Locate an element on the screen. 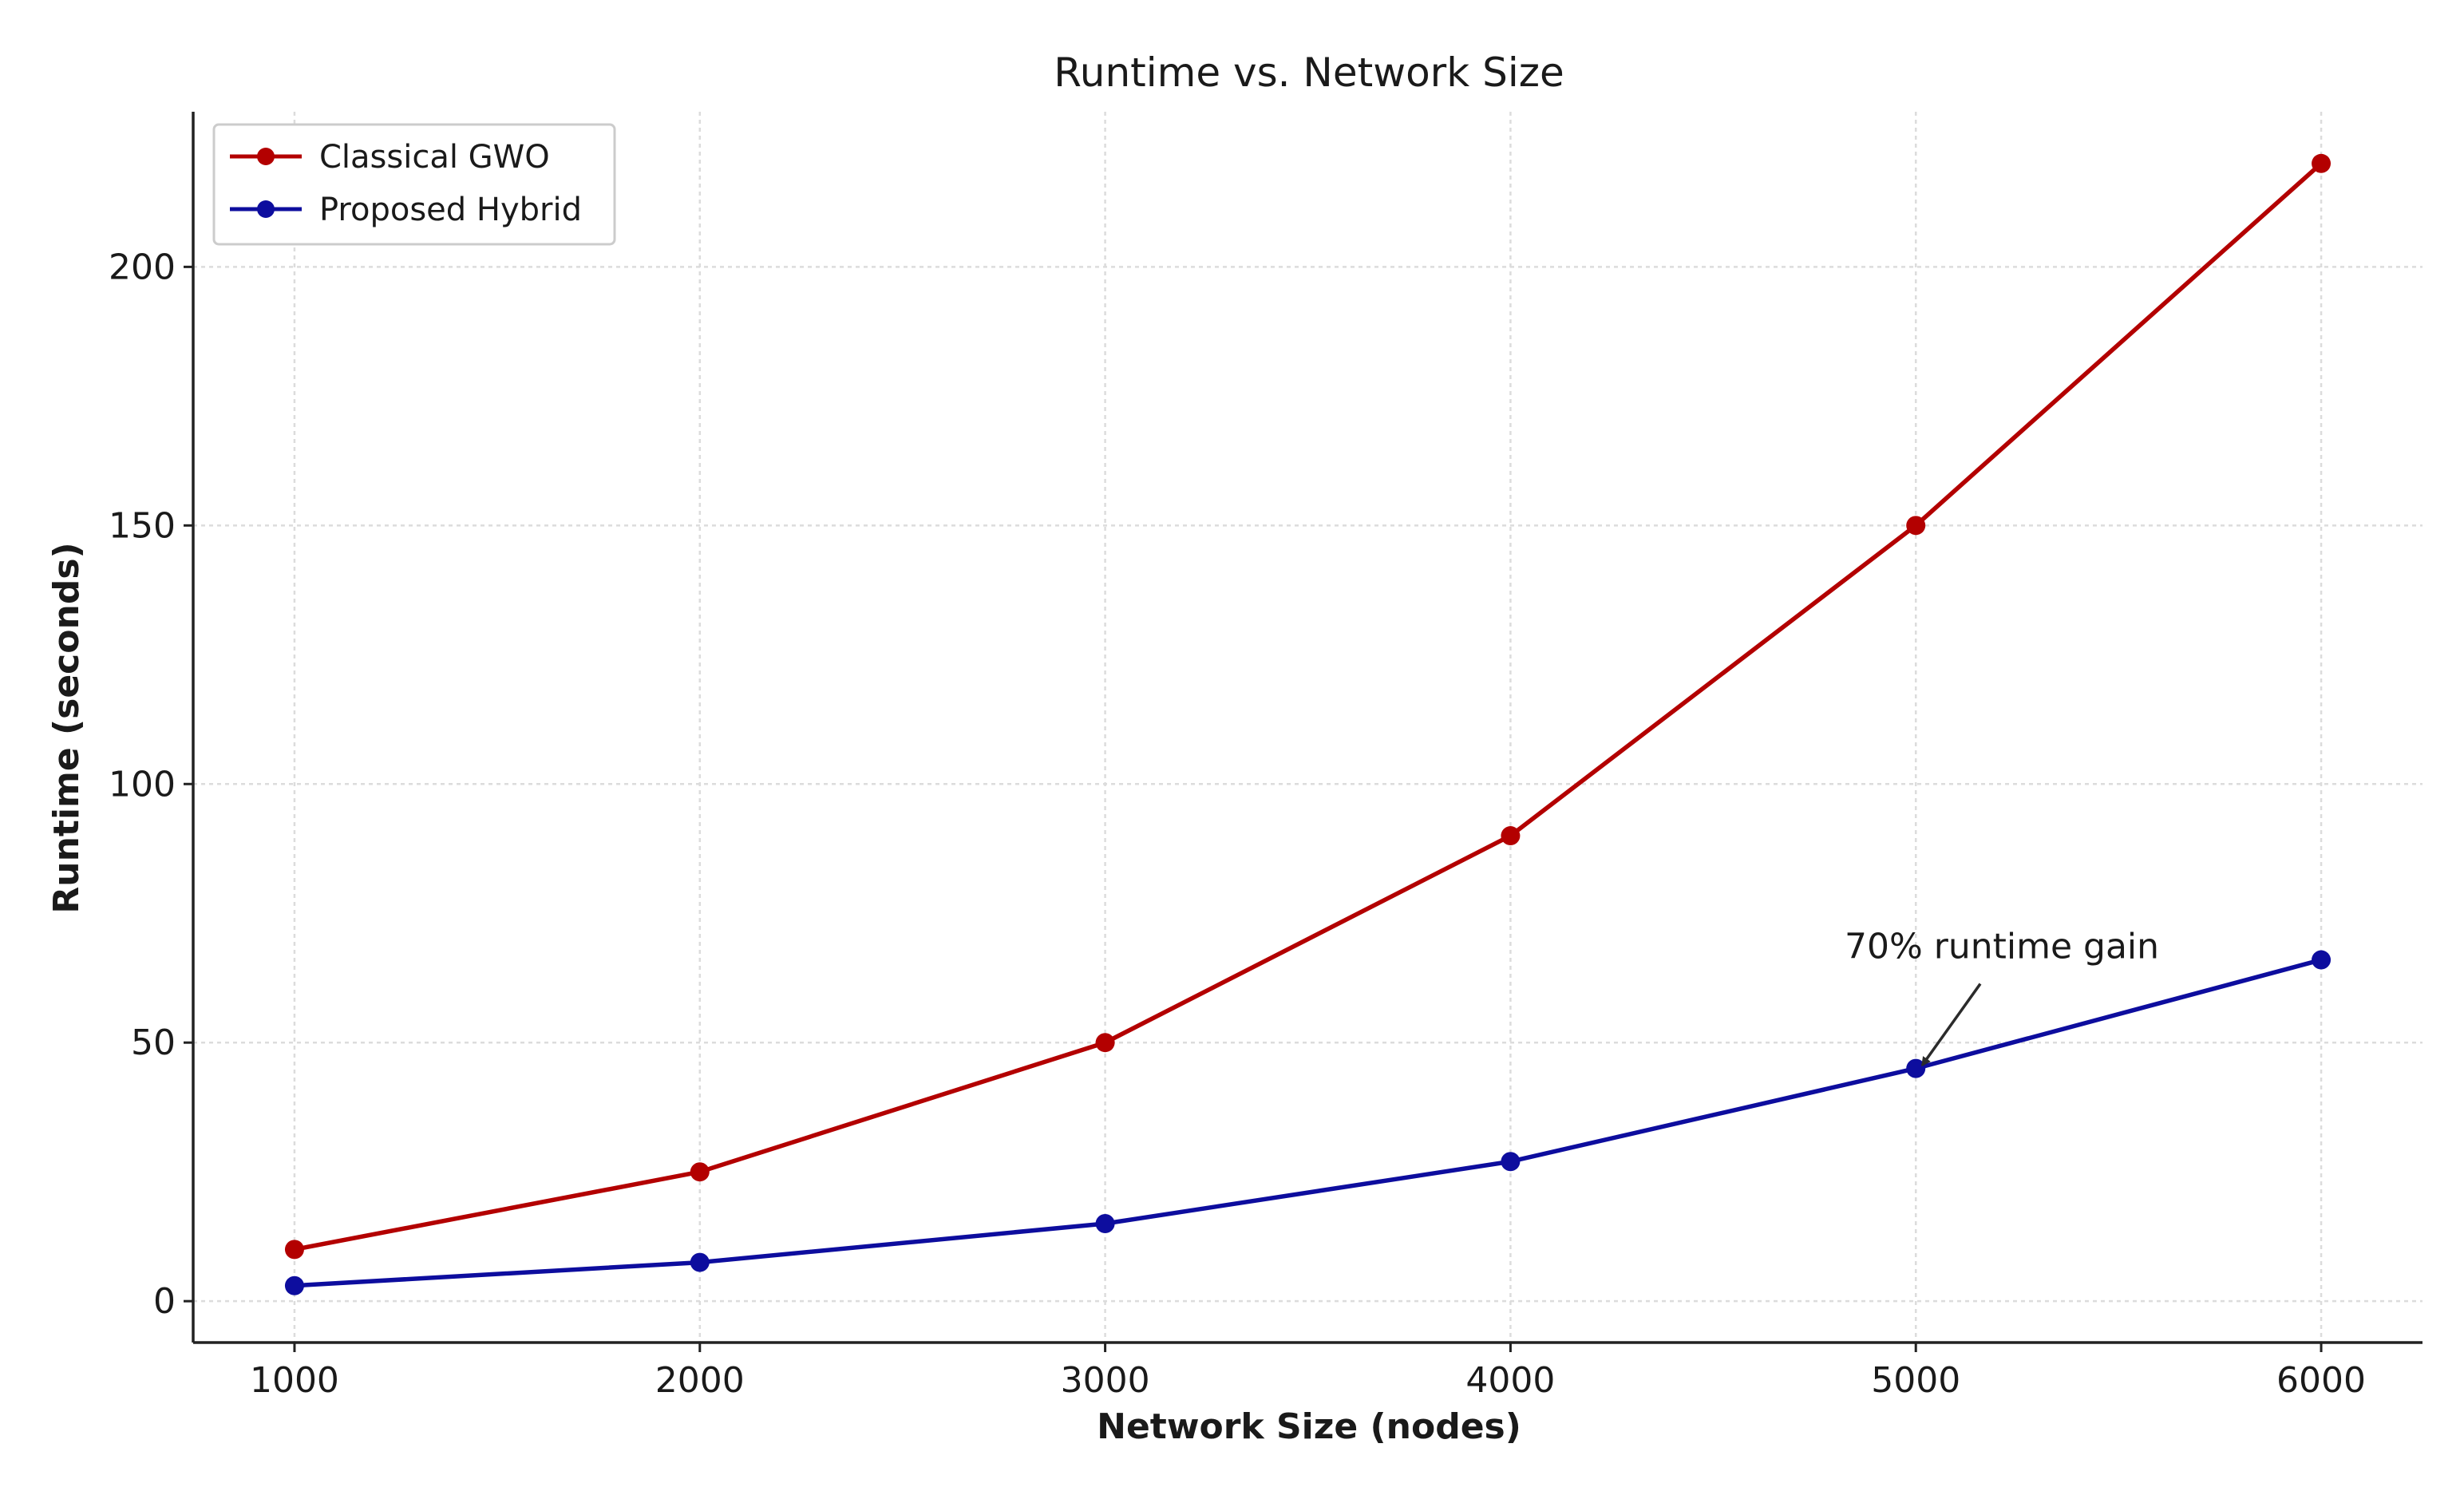  y-axis-label: Runtime (seconds) is located at coordinates (66, 728).